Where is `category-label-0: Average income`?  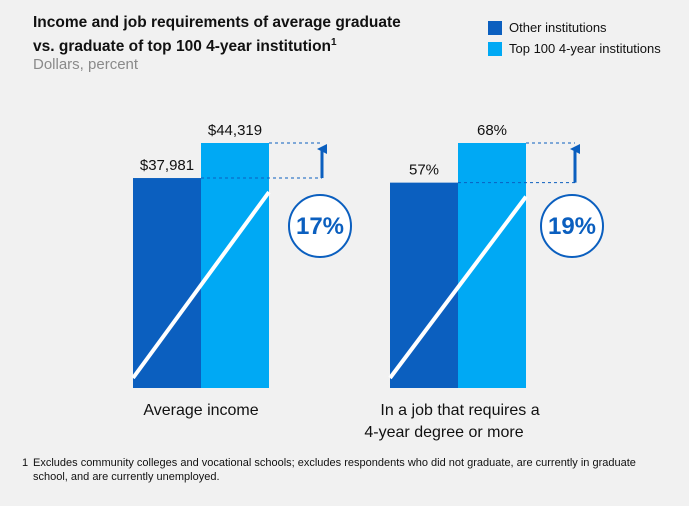
category-label-0: Average income is located at coordinates (200, 410).